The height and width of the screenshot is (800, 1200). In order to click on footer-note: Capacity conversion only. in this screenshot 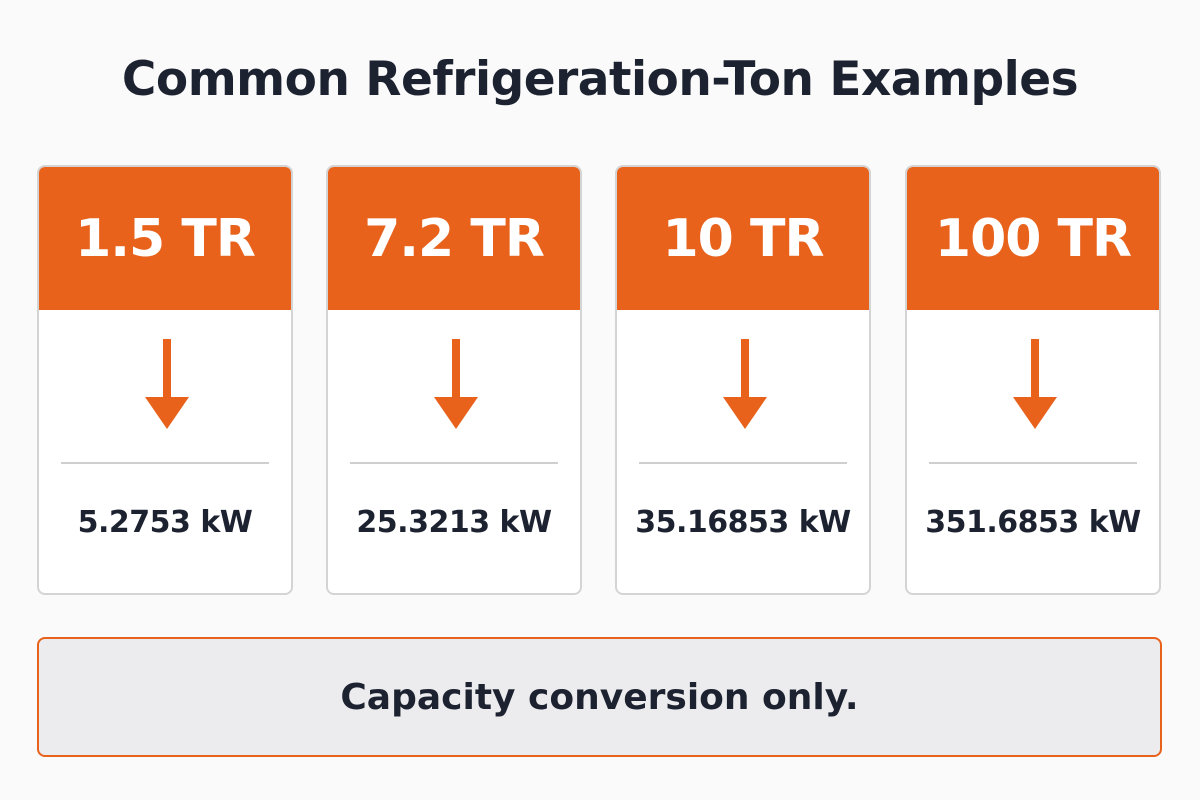, I will do `click(599, 697)`.